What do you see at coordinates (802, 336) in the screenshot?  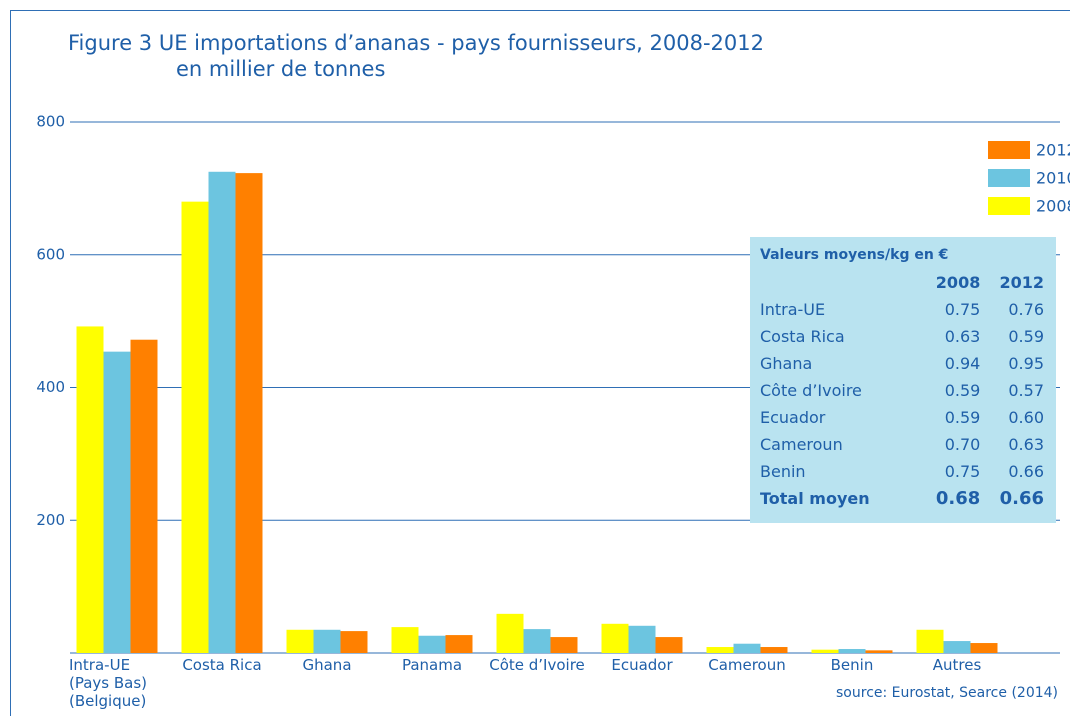 I see `table-row-label: Costa Rica` at bounding box center [802, 336].